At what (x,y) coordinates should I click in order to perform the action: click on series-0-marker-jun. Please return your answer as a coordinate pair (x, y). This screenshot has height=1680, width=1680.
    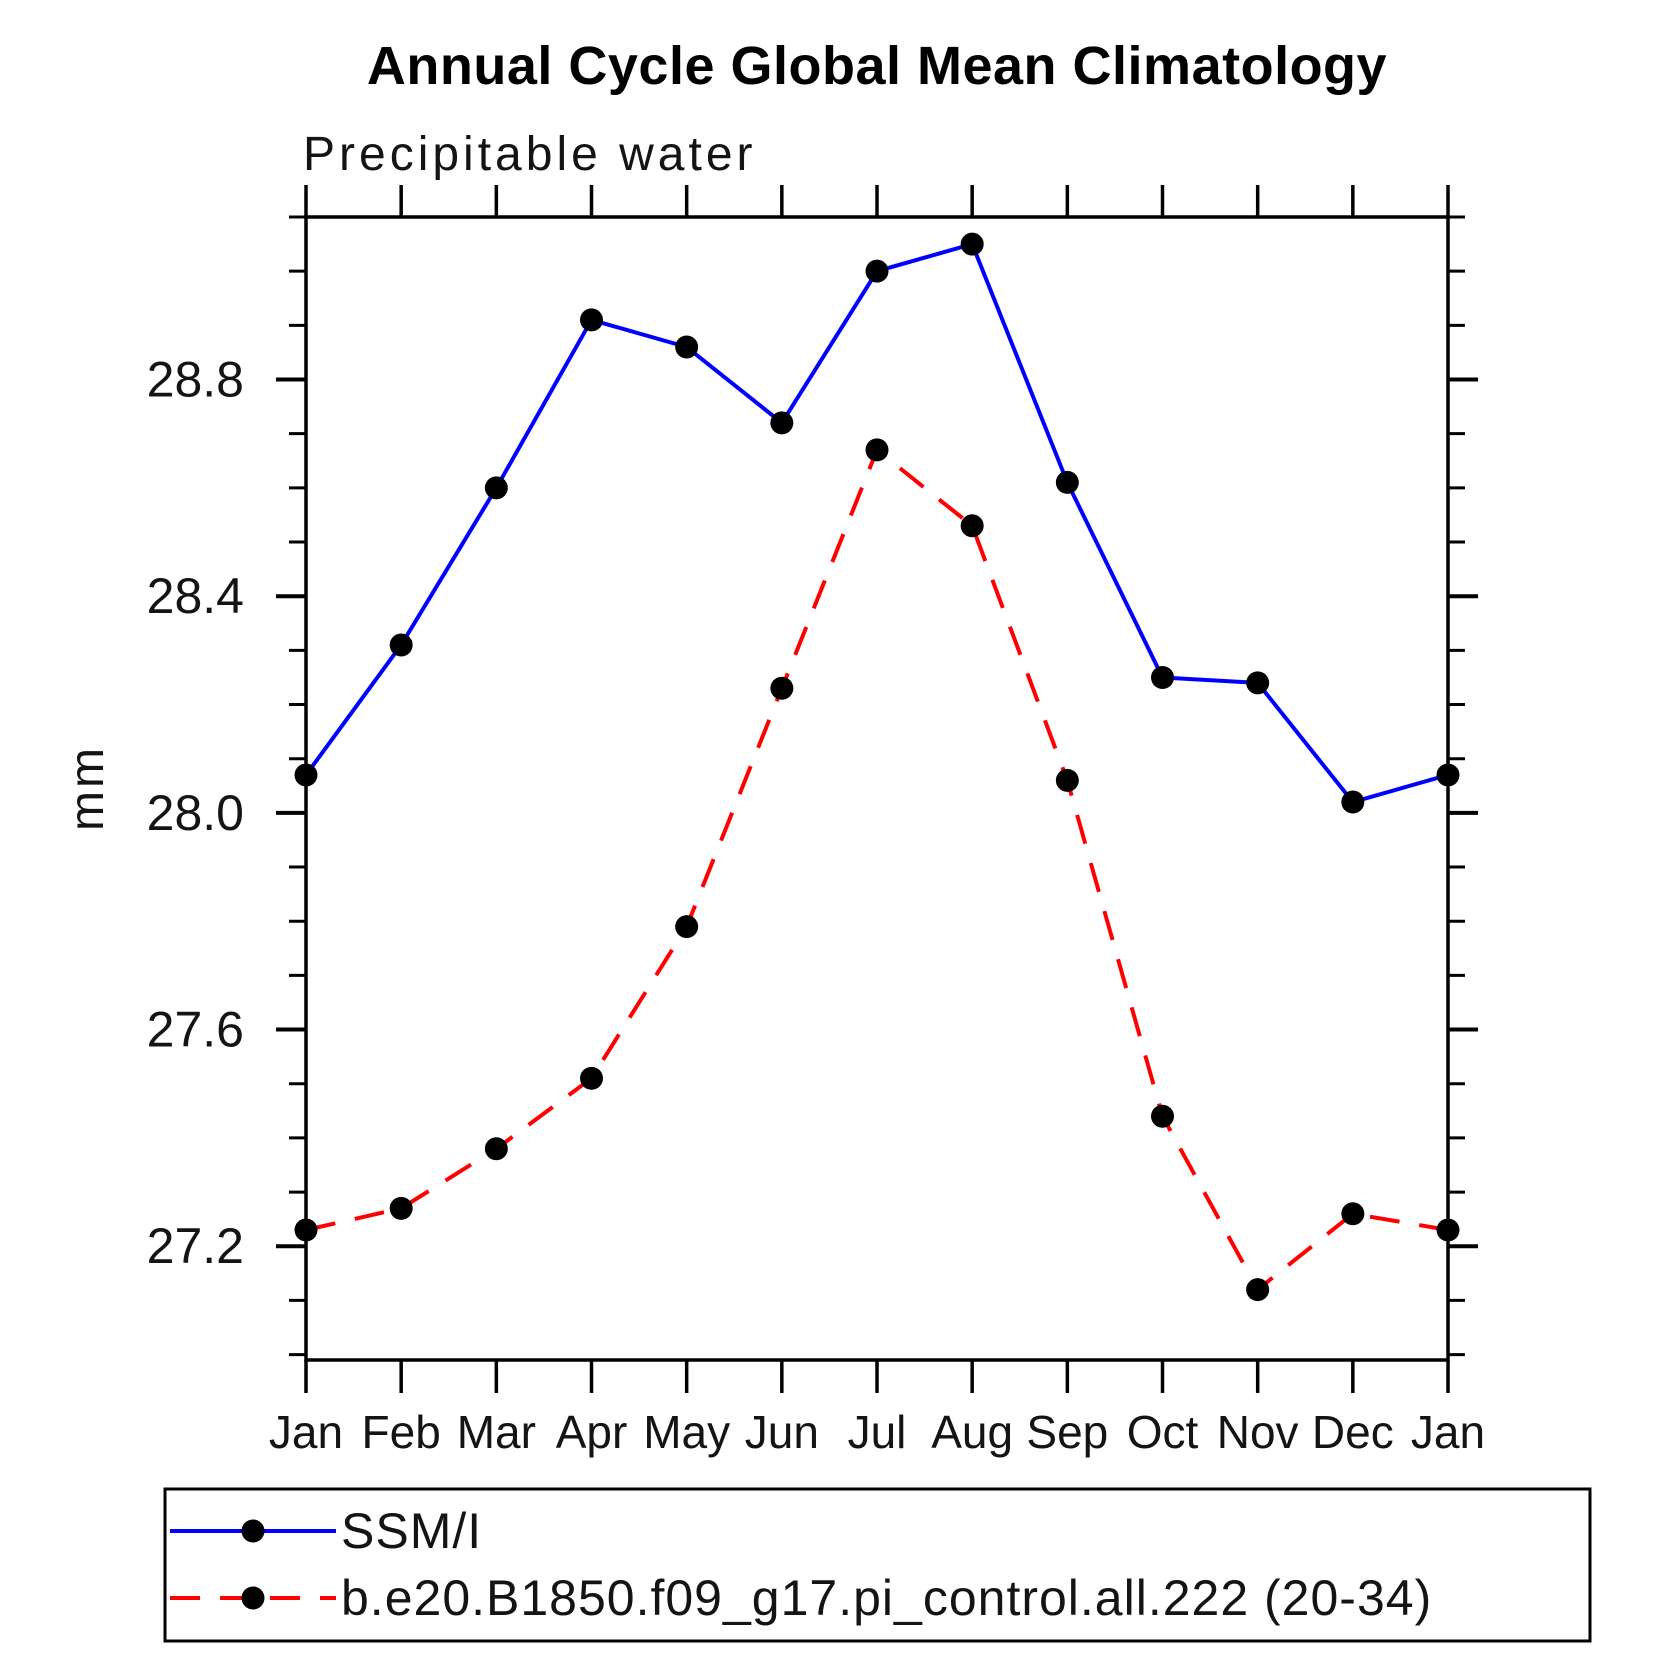
    Looking at the image, I should click on (782, 423).